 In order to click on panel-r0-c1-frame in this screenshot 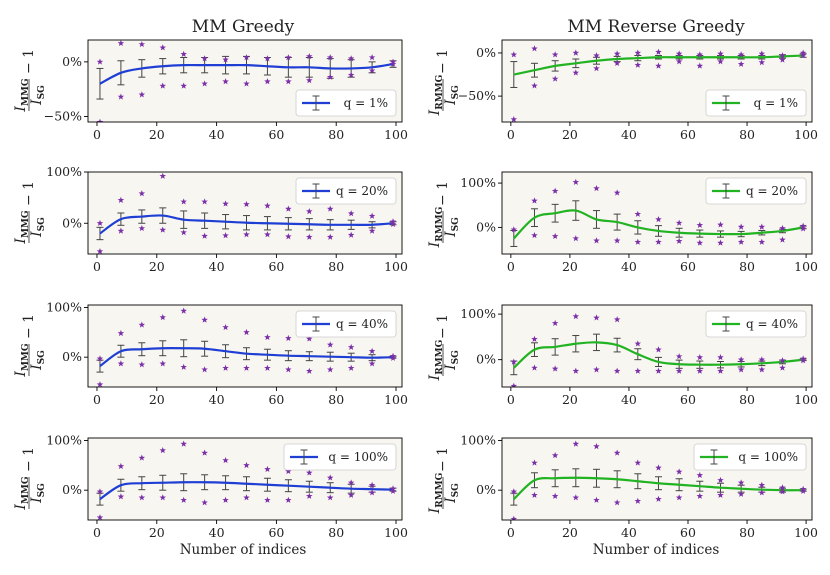, I will do `click(657, 81)`.